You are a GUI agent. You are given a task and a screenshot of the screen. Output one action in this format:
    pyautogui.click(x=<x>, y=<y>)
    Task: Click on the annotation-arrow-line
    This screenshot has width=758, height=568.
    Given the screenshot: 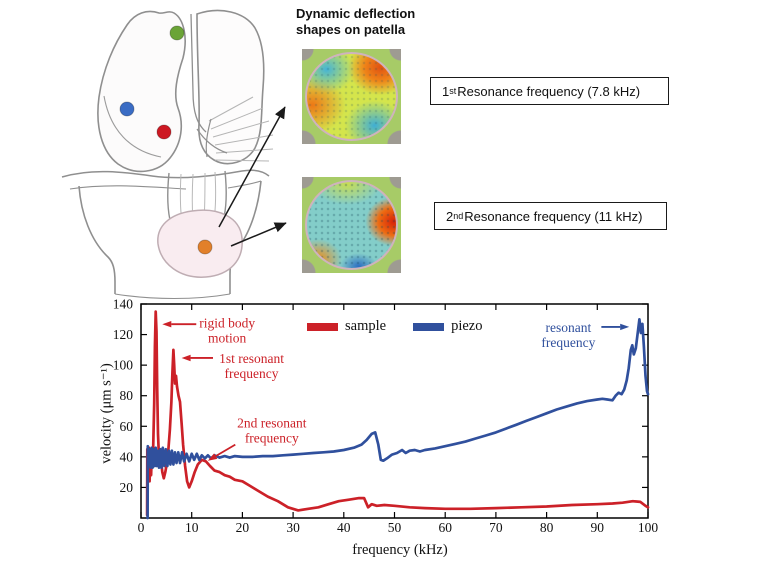 What is the action you would take?
    pyautogui.click(x=225, y=450)
    